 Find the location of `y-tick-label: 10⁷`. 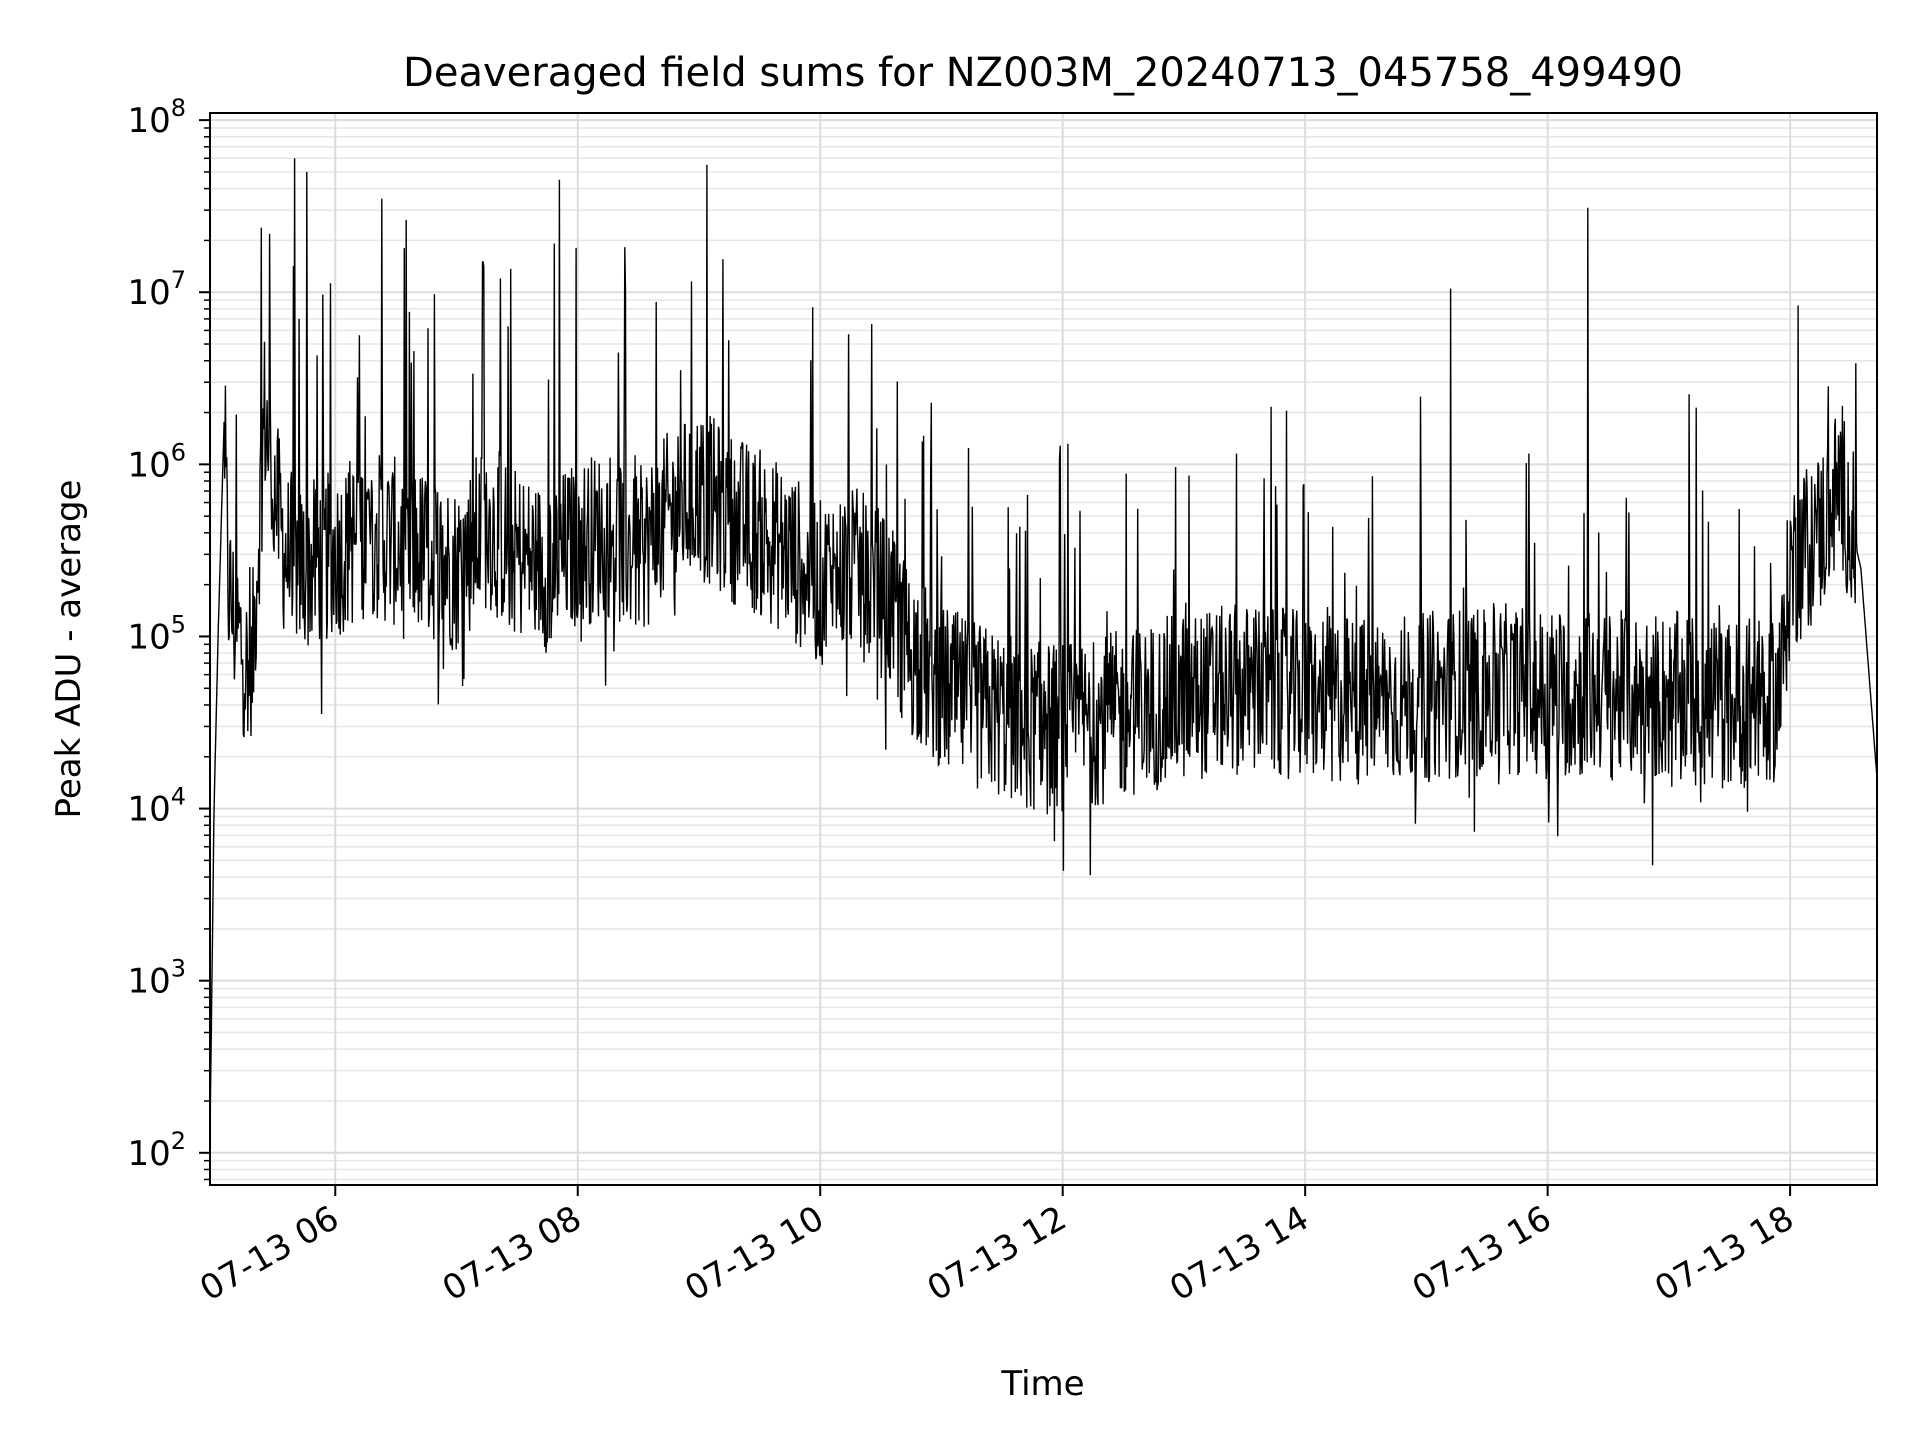

y-tick-label: 10⁷ is located at coordinates (156, 289).